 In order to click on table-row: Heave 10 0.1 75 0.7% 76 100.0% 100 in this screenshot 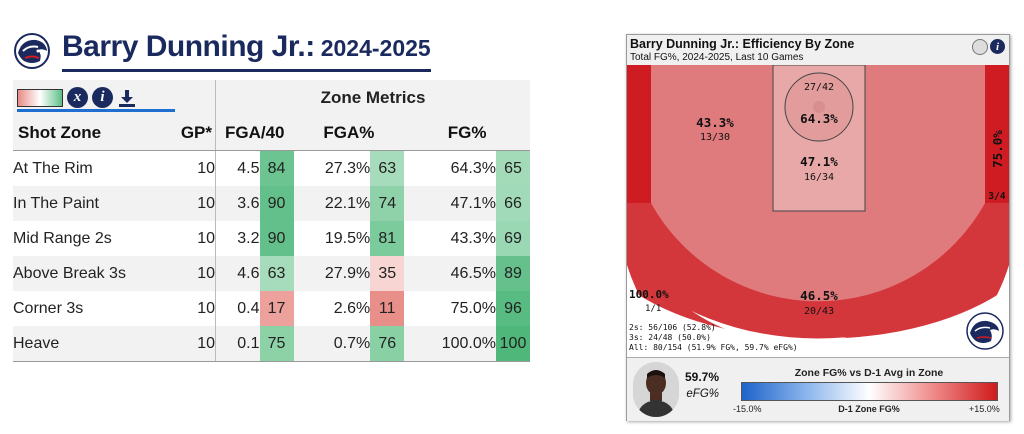, I will do `click(271, 344)`.